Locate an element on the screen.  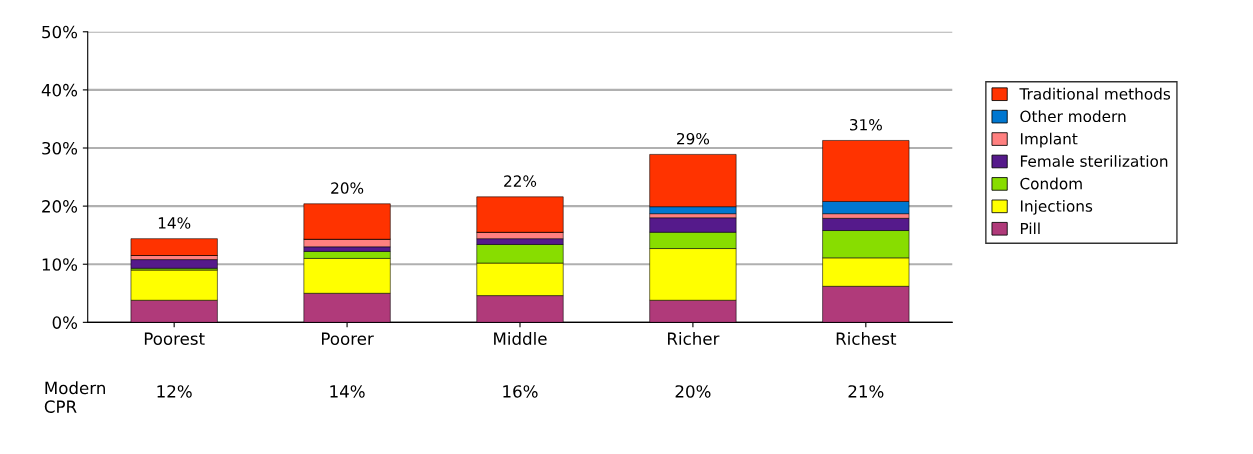
legend-label: Other modern is located at coordinates (1073, 116).